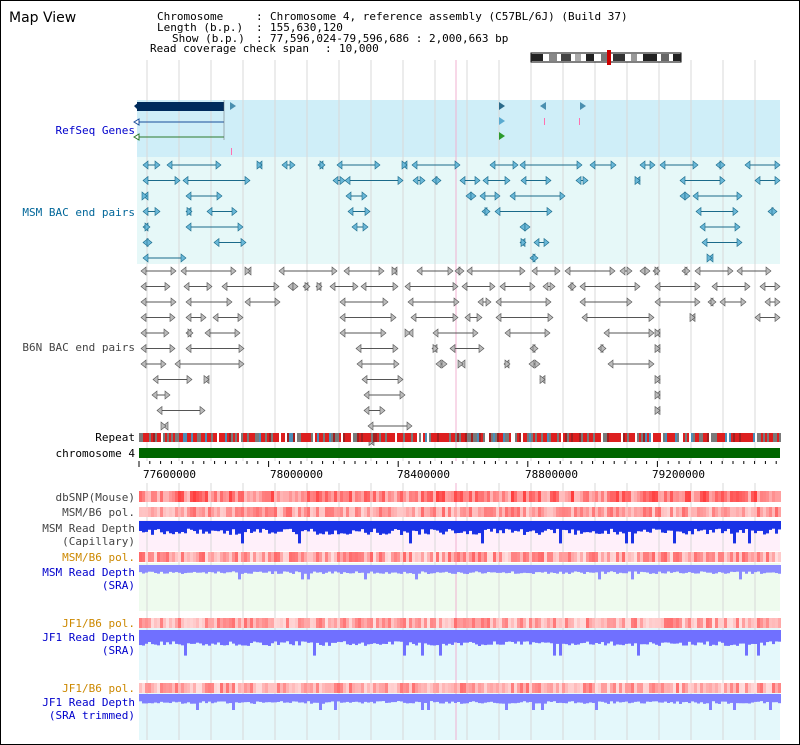 This screenshot has height=745, width=800. I want to click on jf1-depth-sra-label: JF1 Read Depth (SRA), so click(88, 644).